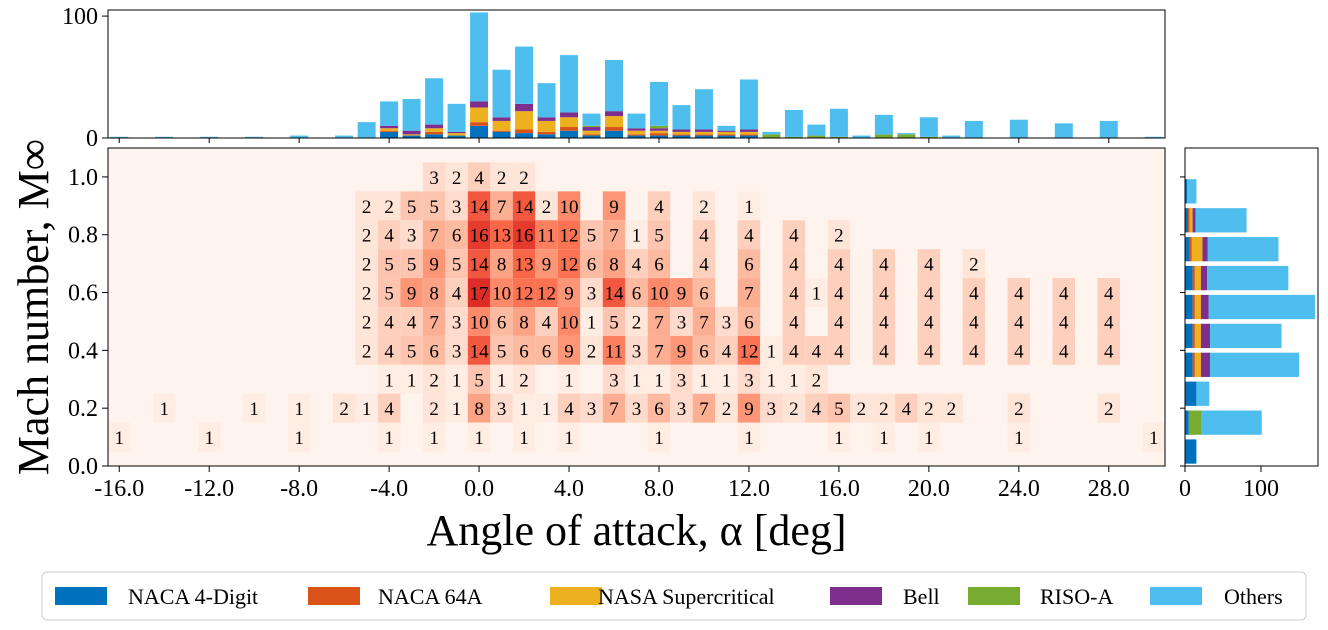  Describe the element at coordinates (83, 178) in the screenshot. I see `y-tick-label: 1.0` at that location.